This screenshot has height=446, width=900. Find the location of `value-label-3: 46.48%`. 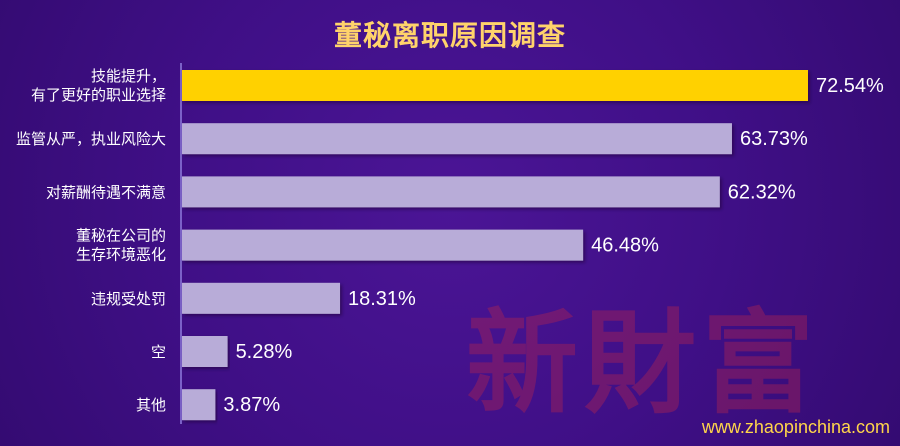

value-label-3: 46.48% is located at coordinates (625, 246).